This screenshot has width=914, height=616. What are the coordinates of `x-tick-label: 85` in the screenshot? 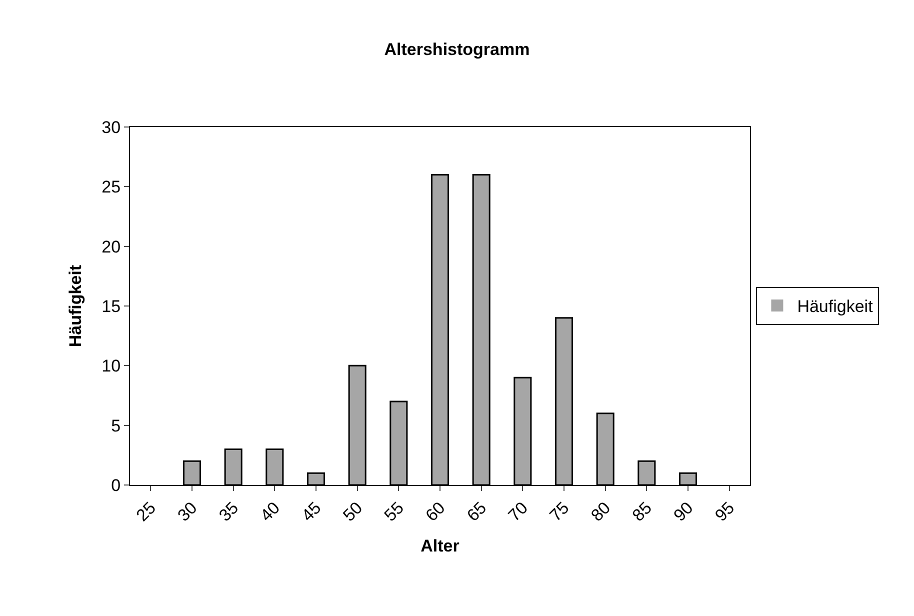 It's located at (642, 512).